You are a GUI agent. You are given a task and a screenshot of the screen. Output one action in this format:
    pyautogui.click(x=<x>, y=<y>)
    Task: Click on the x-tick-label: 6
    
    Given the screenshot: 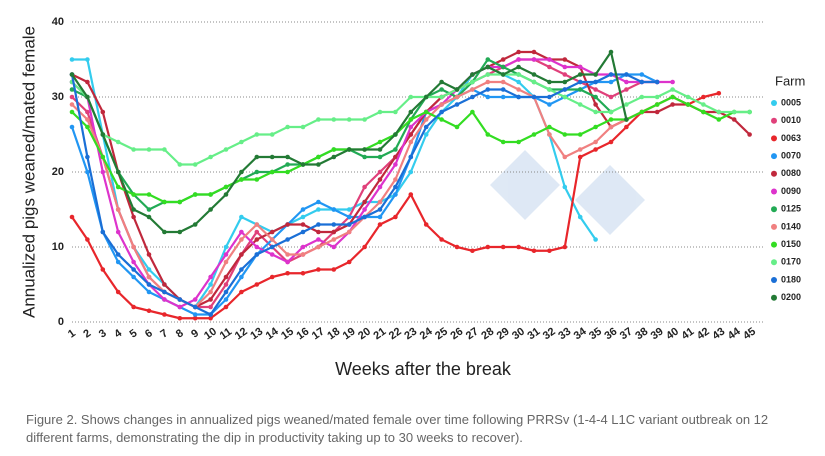 What is the action you would take?
    pyautogui.click(x=149, y=333)
    